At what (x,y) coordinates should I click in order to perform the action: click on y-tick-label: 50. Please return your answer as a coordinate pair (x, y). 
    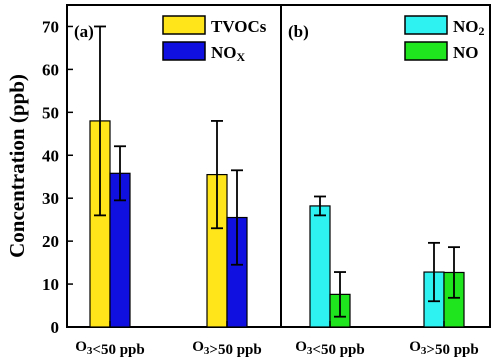
    Looking at the image, I should click on (50, 112).